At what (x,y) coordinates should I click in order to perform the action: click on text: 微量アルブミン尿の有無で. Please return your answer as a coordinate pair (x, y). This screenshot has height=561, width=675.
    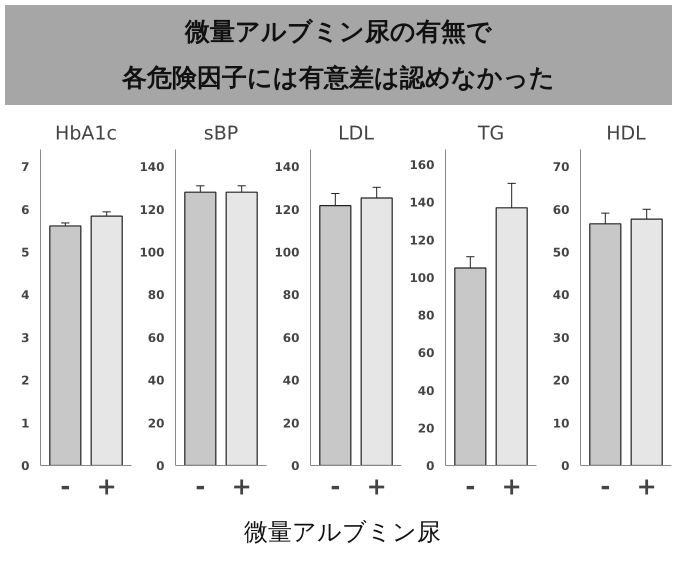
    Looking at the image, I should click on (338, 31).